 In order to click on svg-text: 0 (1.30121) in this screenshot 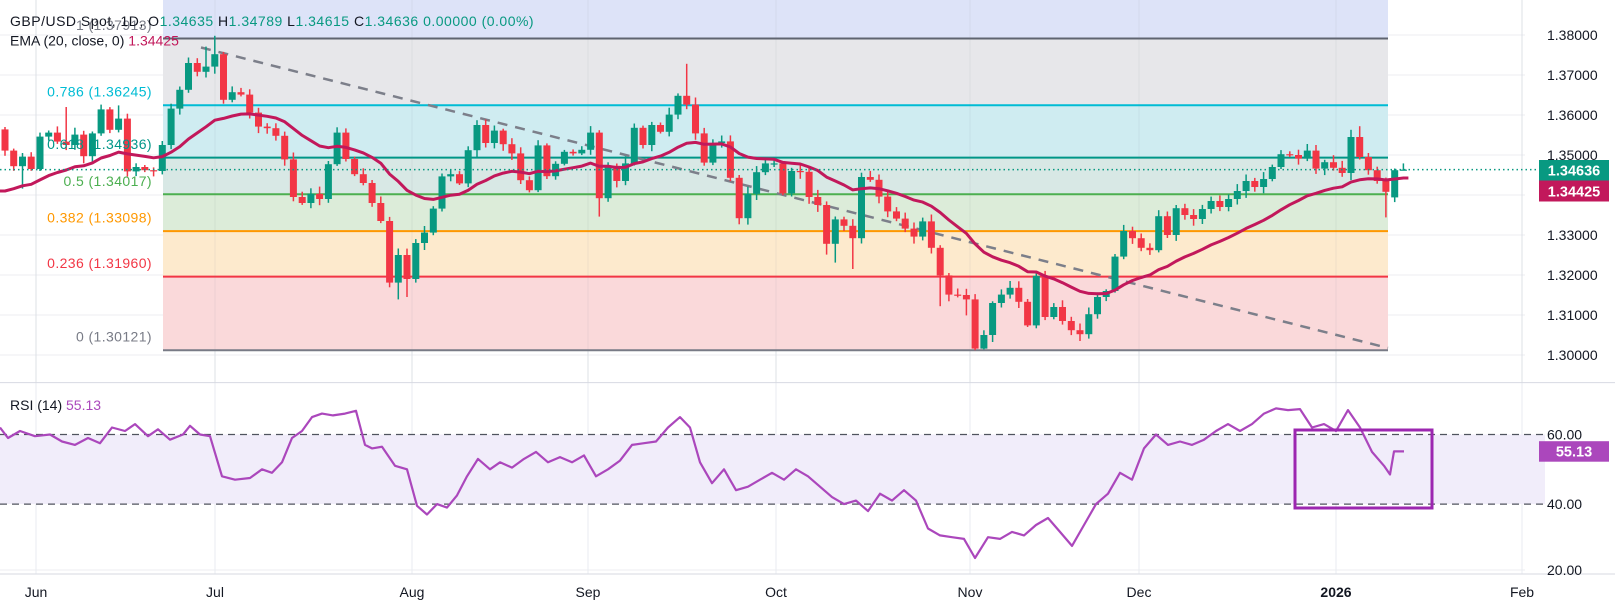, I will do `click(114, 337)`.